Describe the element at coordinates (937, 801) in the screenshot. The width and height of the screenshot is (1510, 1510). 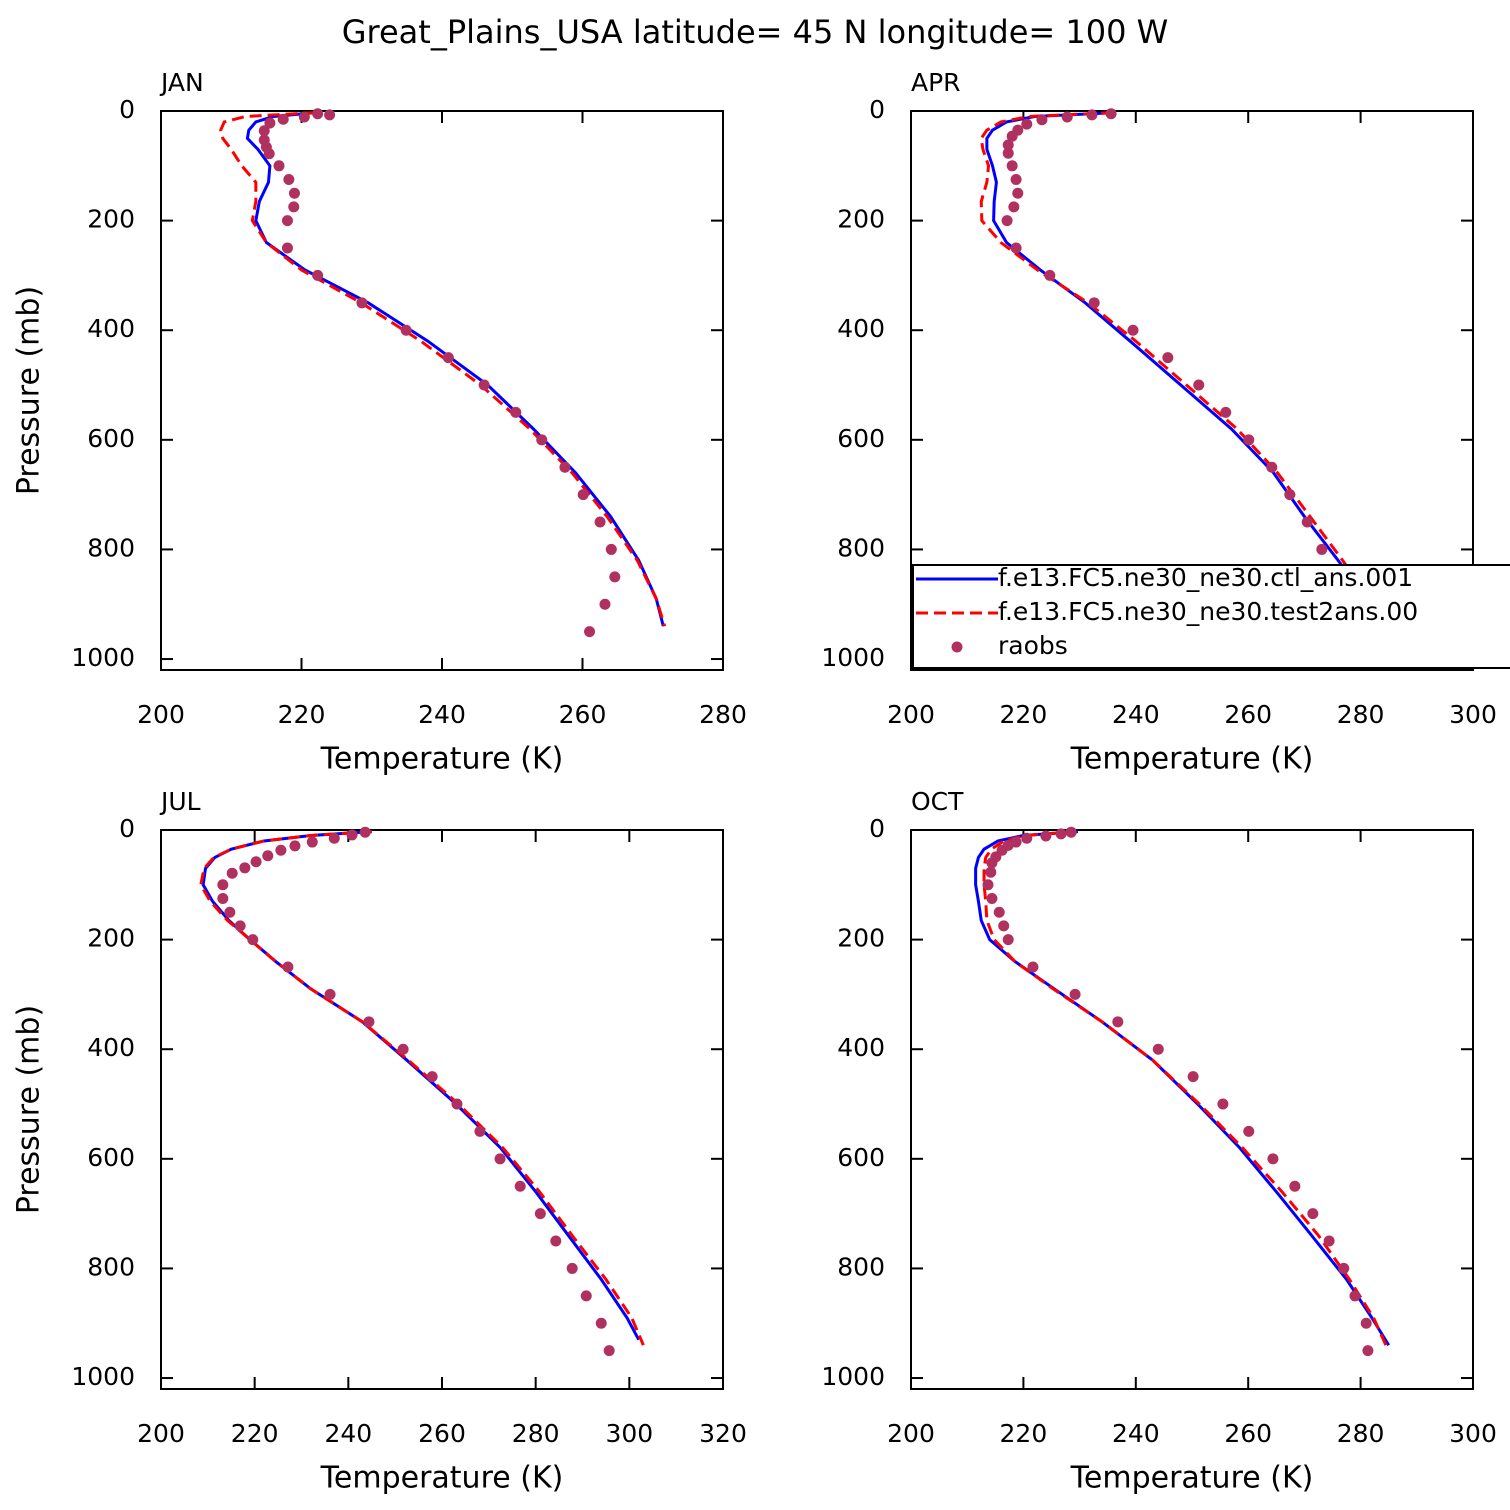
I see `panel-title: OCT` at that location.